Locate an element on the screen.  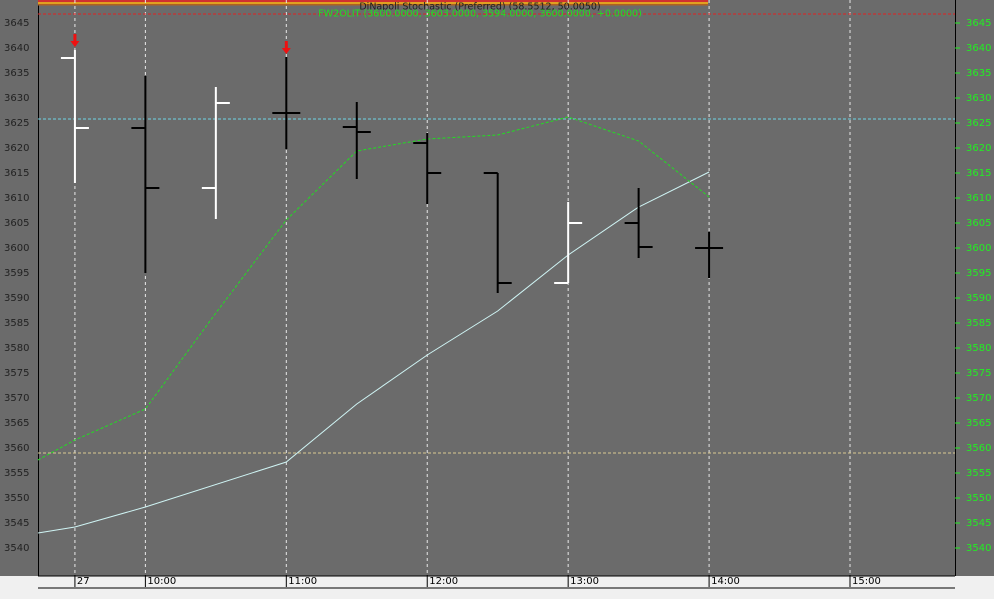
x-tick-label: 27 is located at coordinates (83, 581).